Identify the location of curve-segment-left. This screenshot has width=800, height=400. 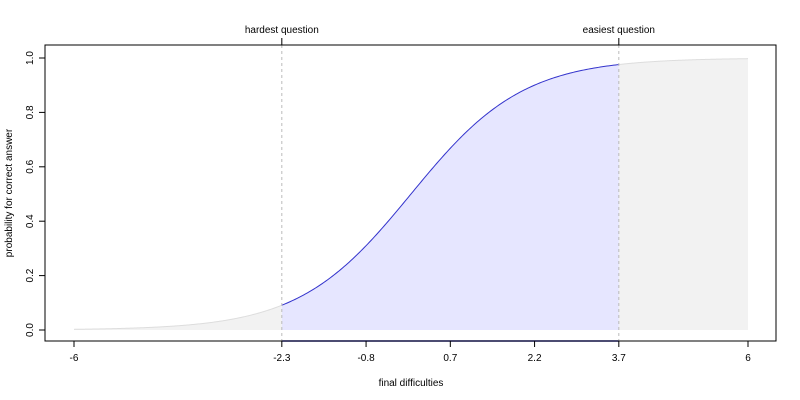
(178, 317).